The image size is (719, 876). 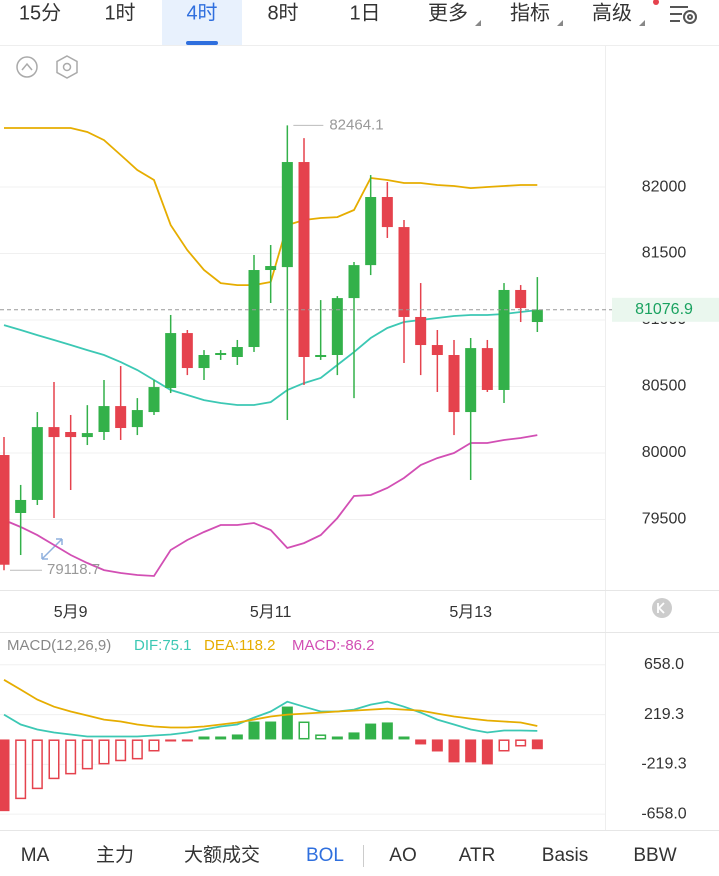 I want to click on active-tab-bg, so click(x=202, y=22).